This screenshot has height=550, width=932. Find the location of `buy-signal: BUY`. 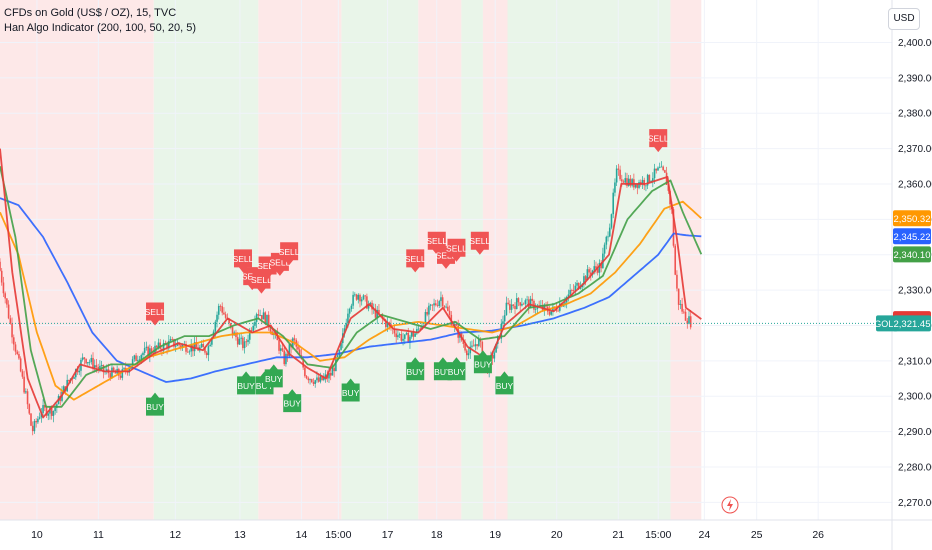

buy-signal: BUY is located at coordinates (273, 376).